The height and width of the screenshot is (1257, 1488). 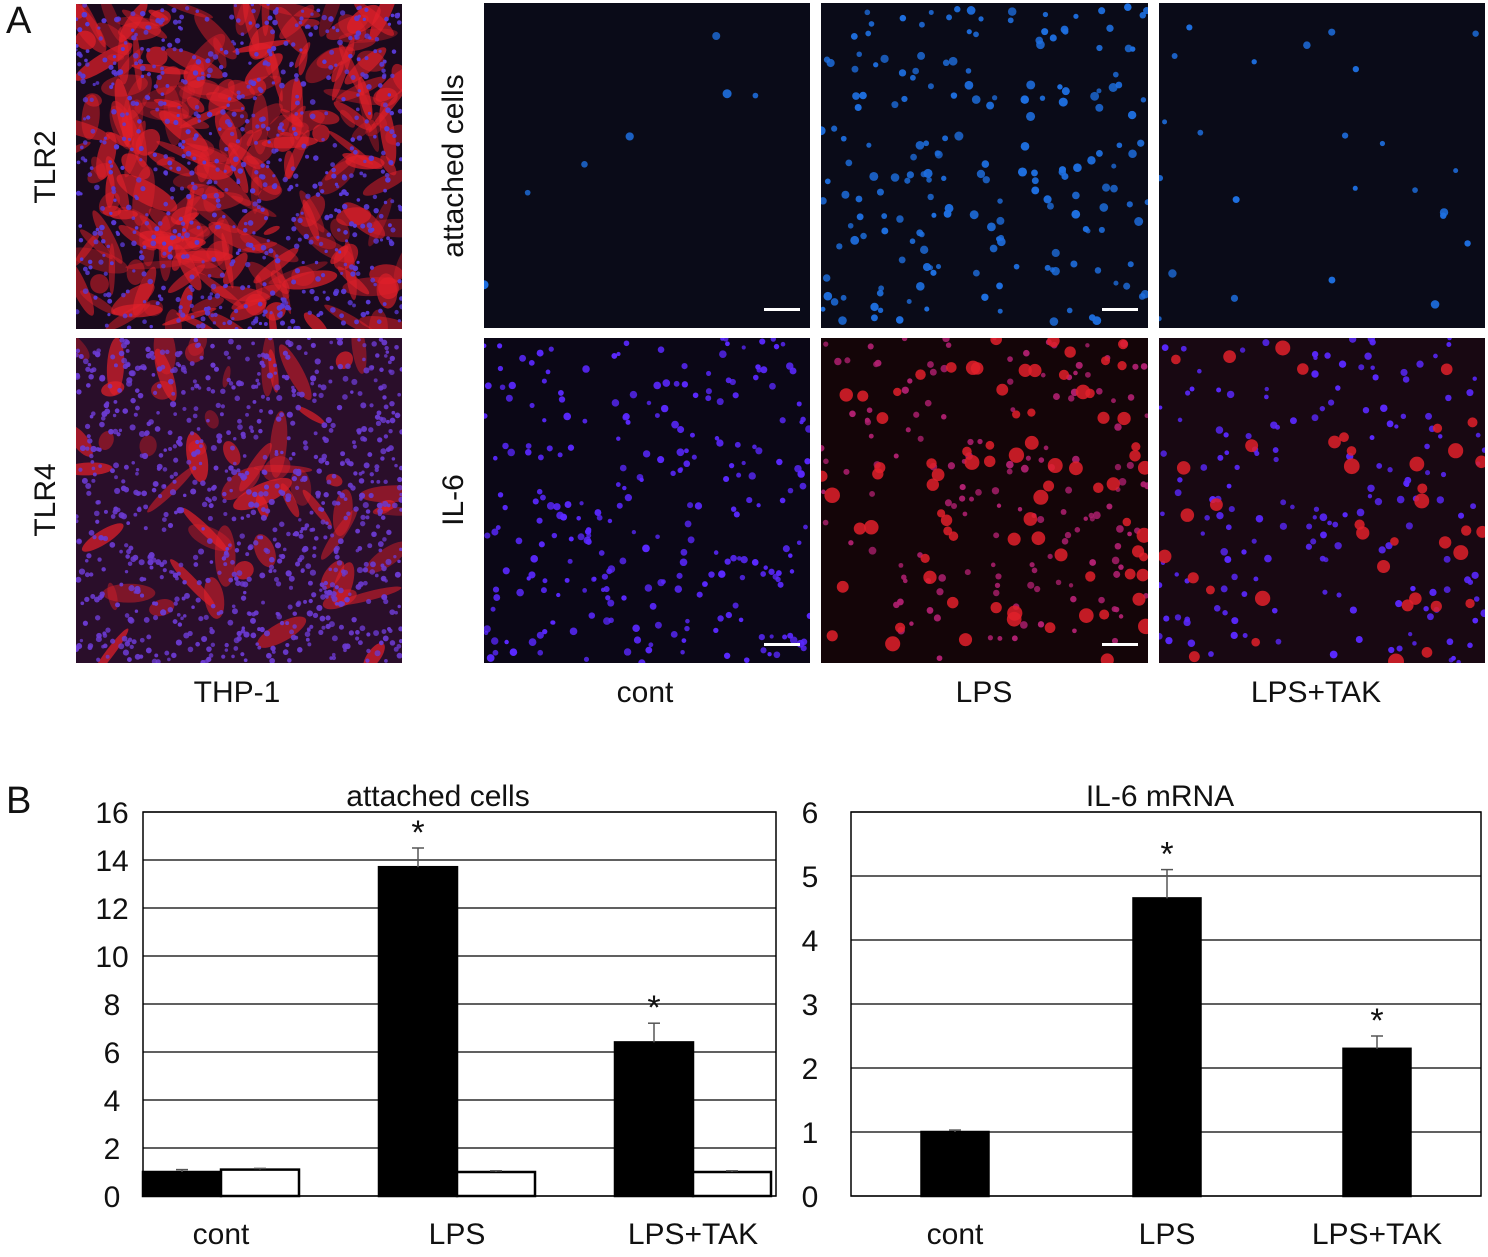 What do you see at coordinates (810, 877) in the screenshot?
I see `y-tick-label: 5` at bounding box center [810, 877].